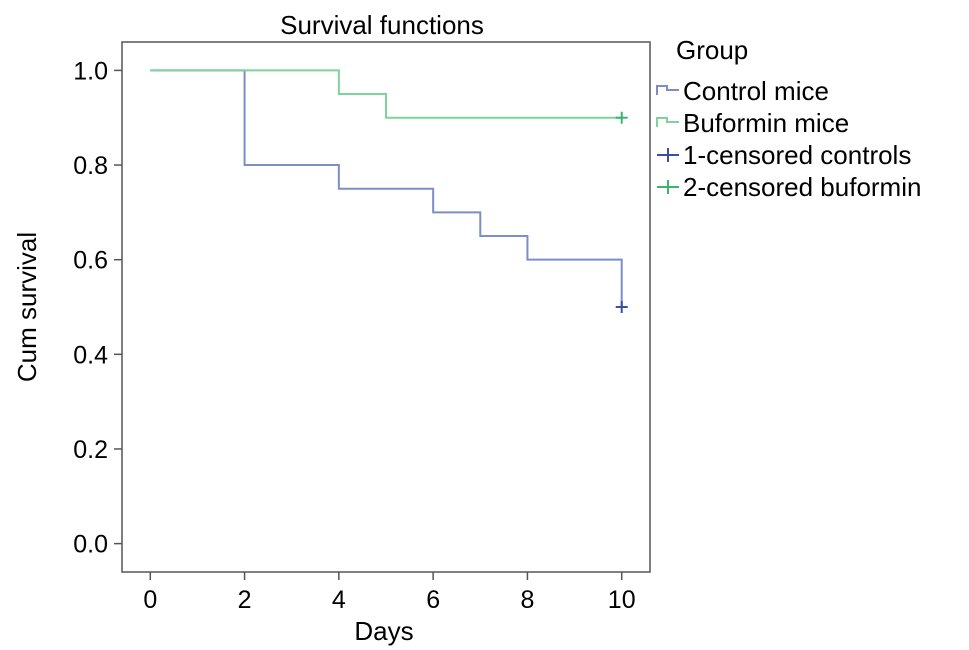 Image resolution: width=969 pixels, height=650 pixels. I want to click on y-tick-label: 0.4, so click(90, 355).